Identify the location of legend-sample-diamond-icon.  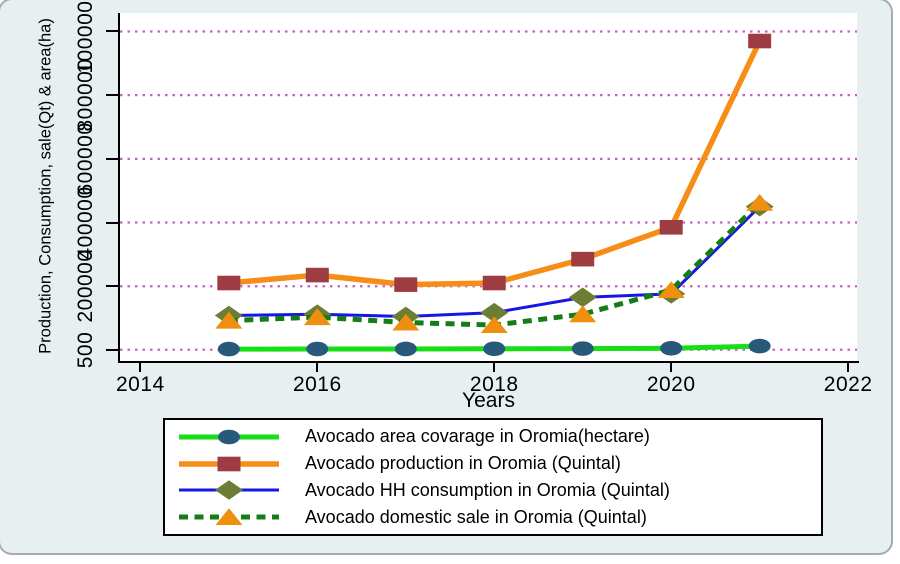
(229, 490).